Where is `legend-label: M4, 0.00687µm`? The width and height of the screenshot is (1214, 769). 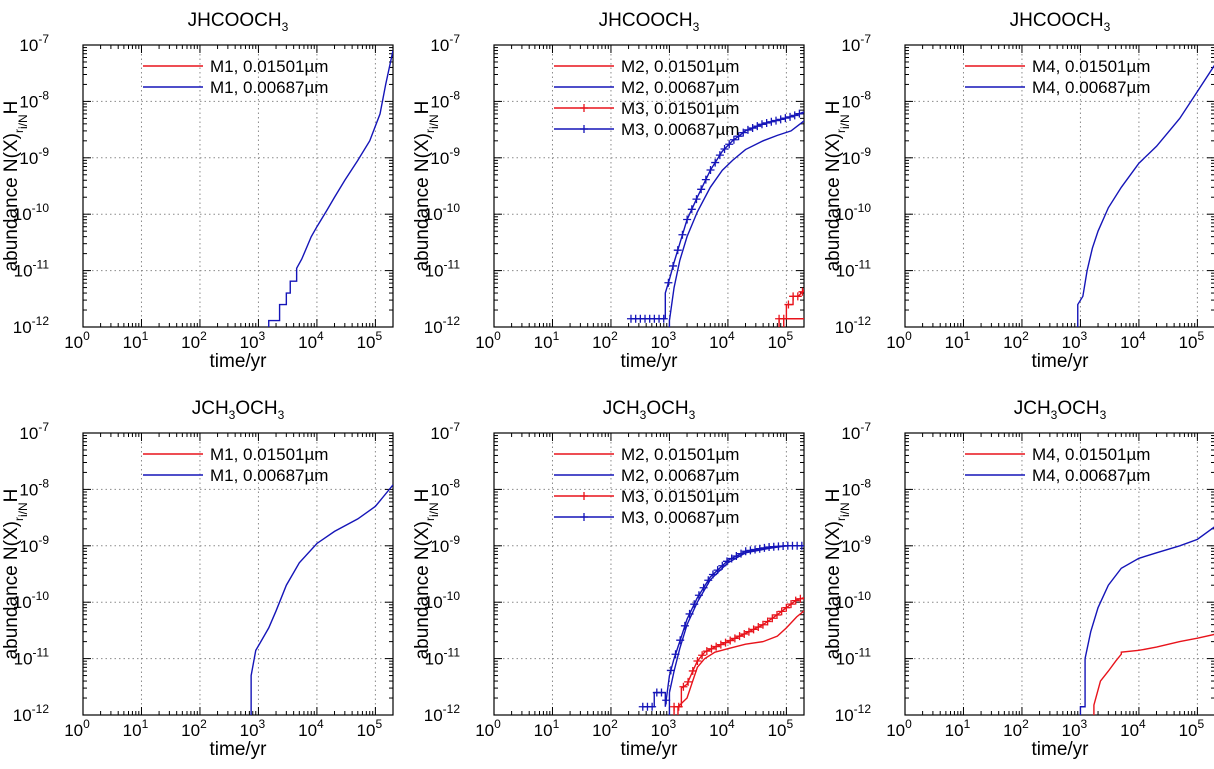 legend-label: M4, 0.00687µm is located at coordinates (1091, 475).